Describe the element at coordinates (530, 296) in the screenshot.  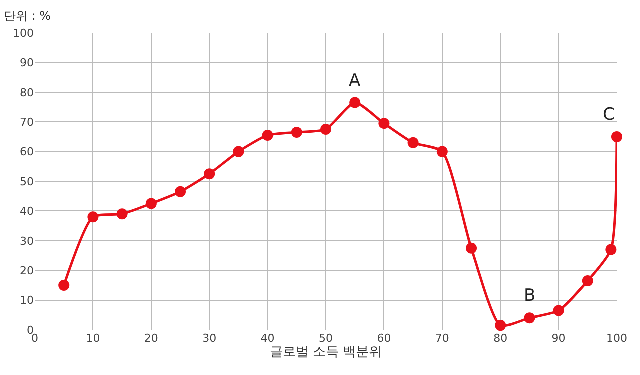
I see `annotation: B` at that location.